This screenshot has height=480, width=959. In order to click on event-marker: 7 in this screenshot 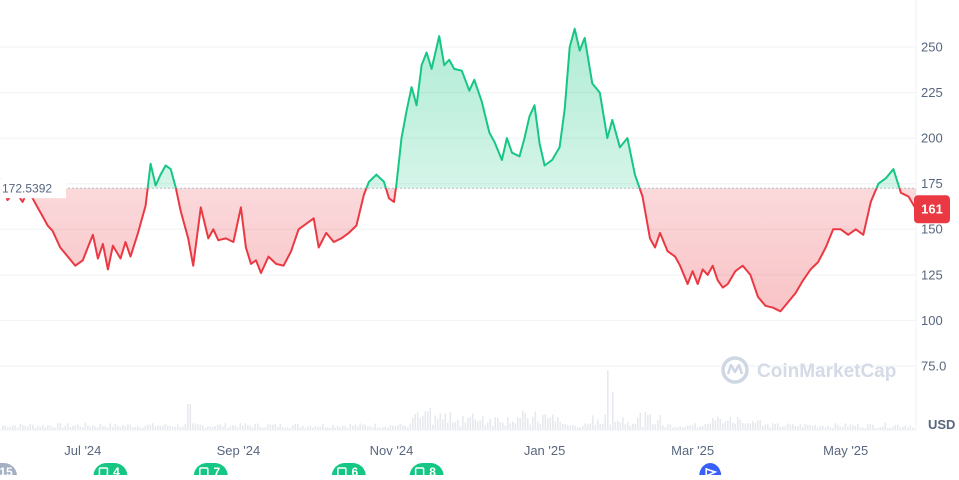, I will do `click(210, 471)`.